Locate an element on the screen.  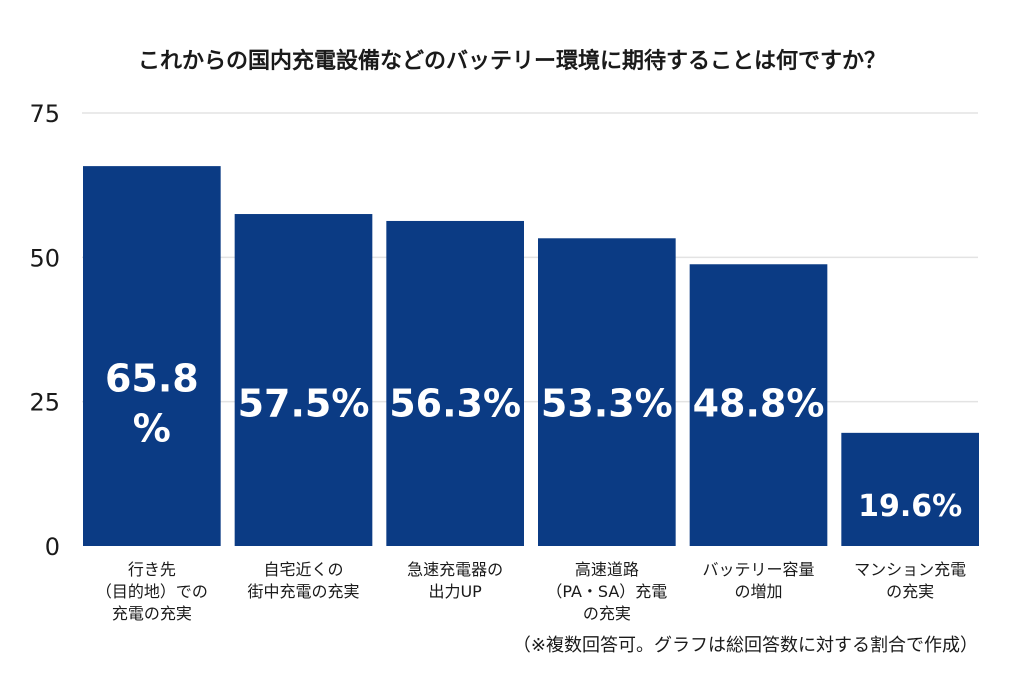
data-label: 65.8 is located at coordinates (152, 379).